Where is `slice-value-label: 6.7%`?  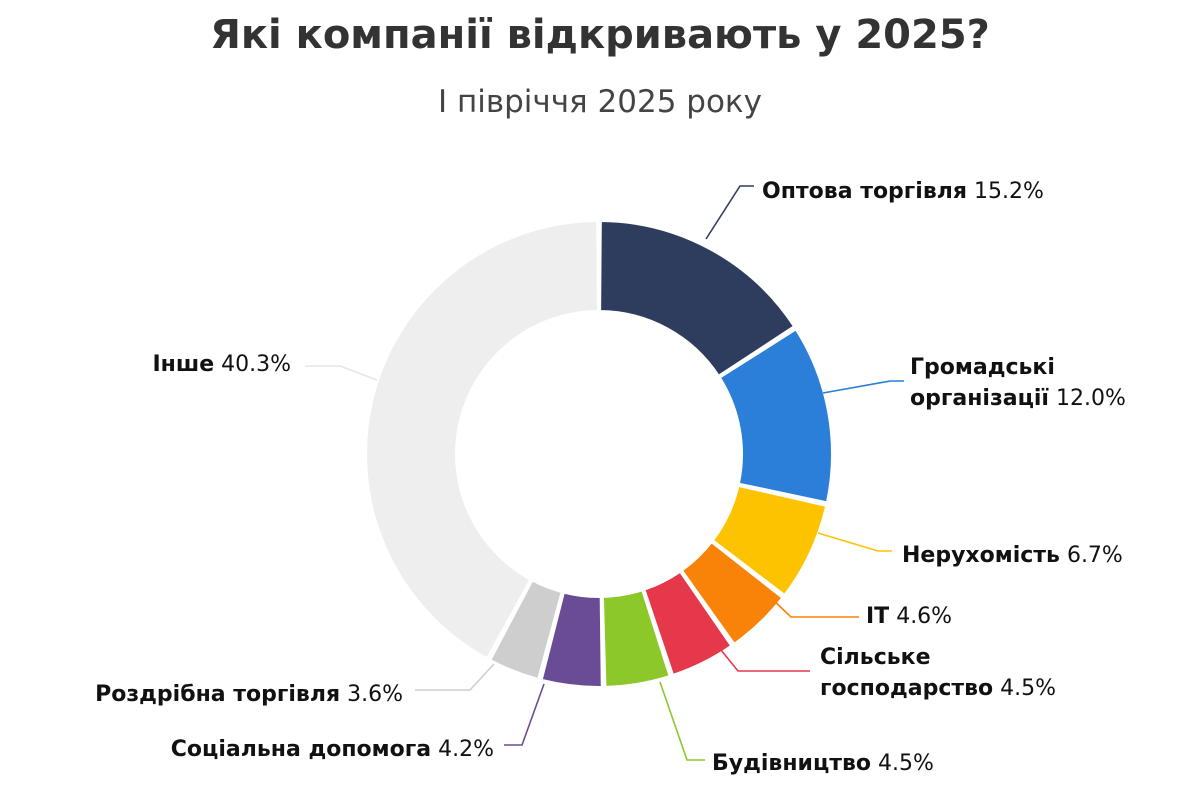
slice-value-label: 6.7% is located at coordinates (1091, 555).